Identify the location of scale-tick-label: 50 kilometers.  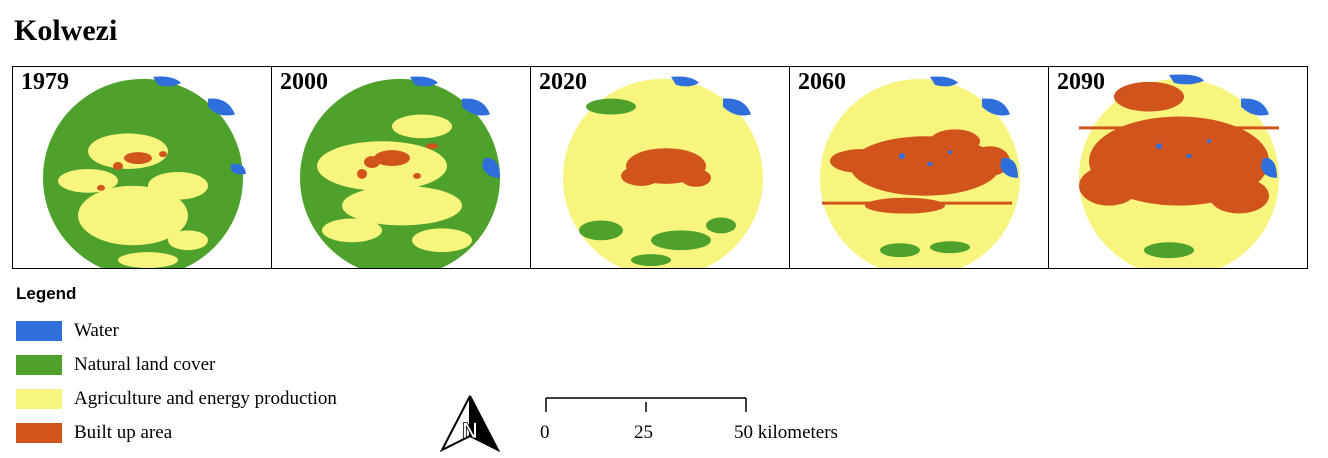
(786, 432).